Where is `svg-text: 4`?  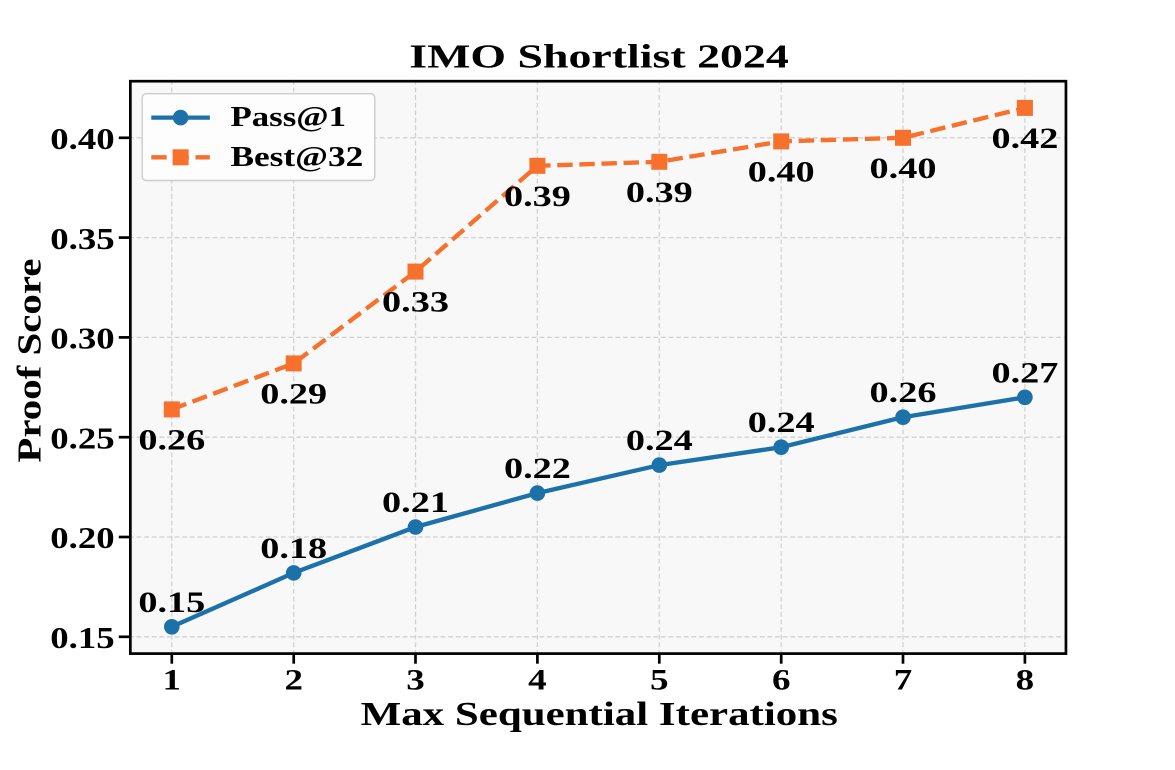 svg-text: 4 is located at coordinates (537, 680).